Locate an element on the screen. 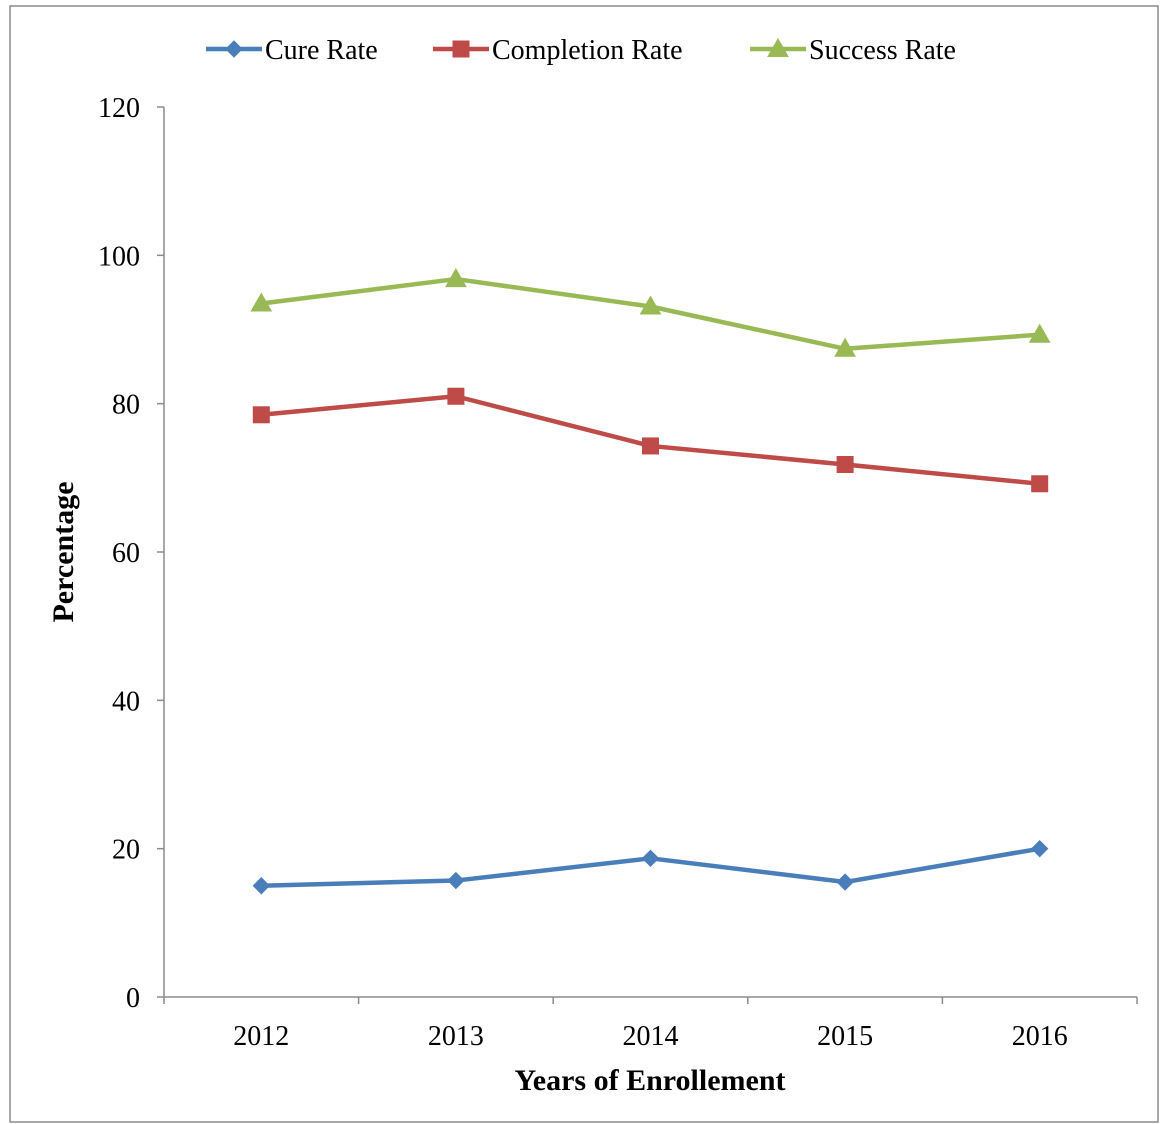 This screenshot has height=1124, width=1168. x-tick-label: 2014 is located at coordinates (651, 1036).